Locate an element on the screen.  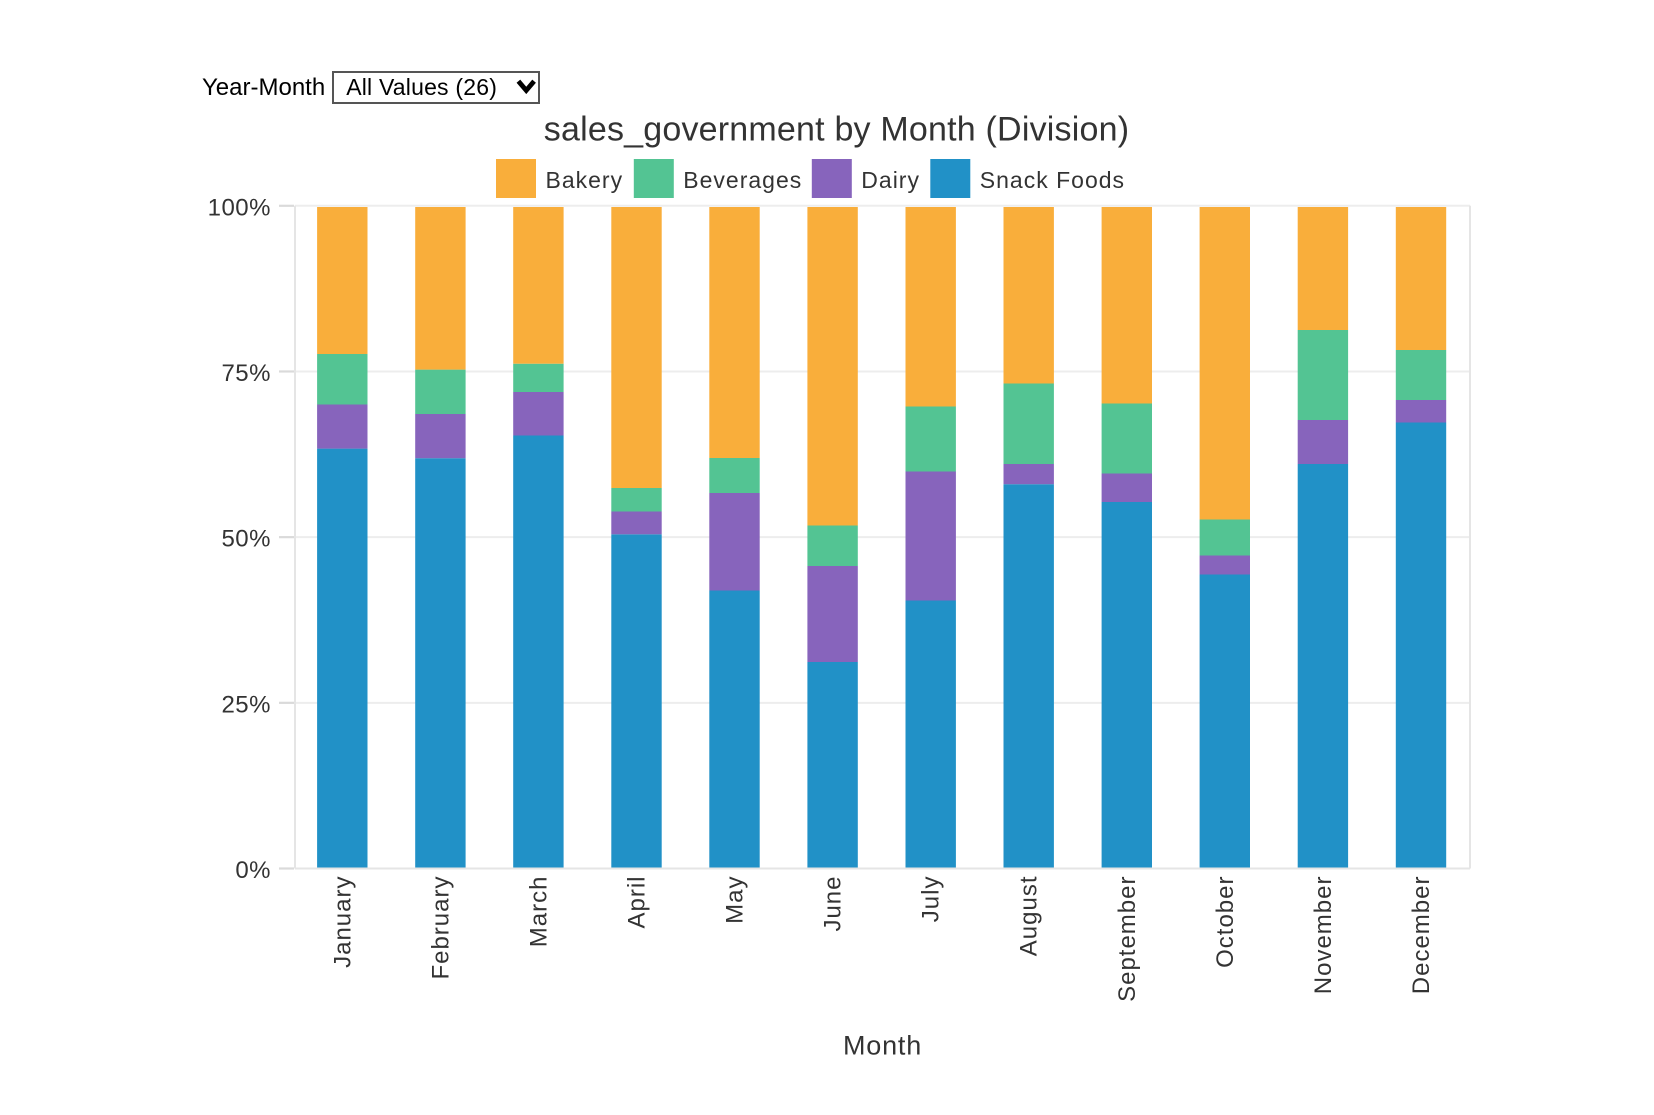
svg-text: 100% is located at coordinates (239, 207).